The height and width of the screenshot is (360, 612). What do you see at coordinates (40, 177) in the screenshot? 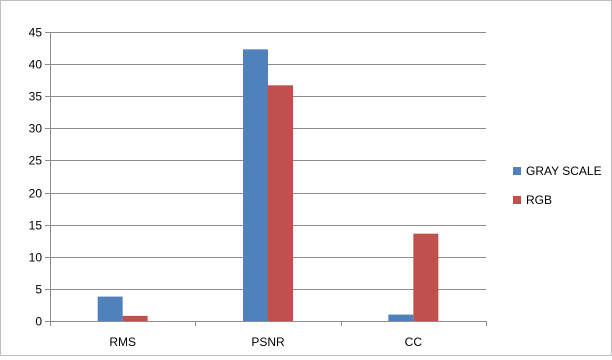
I see `y-axis: 0 5 10 15 20 25 30 35 40 45` at bounding box center [40, 177].